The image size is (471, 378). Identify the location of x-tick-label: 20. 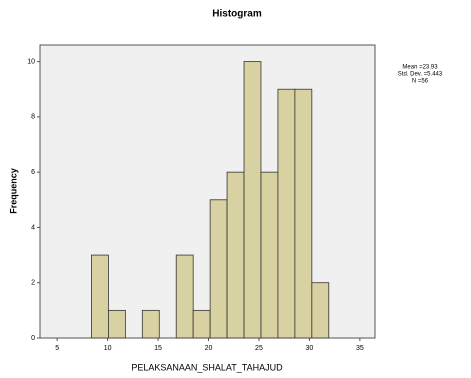
(209, 348).